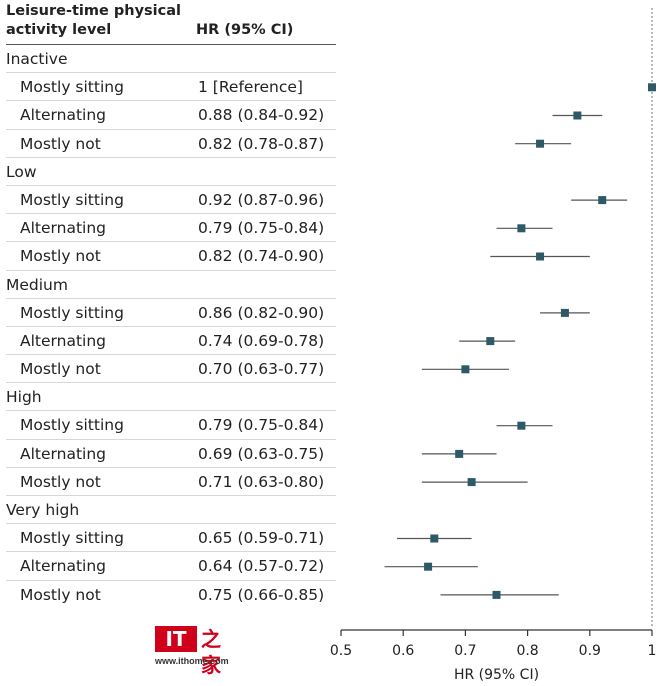 This screenshot has height=686, width=660. I want to click on table-row: Alternating 0.79 (0.75-0.84), so click(171, 228).